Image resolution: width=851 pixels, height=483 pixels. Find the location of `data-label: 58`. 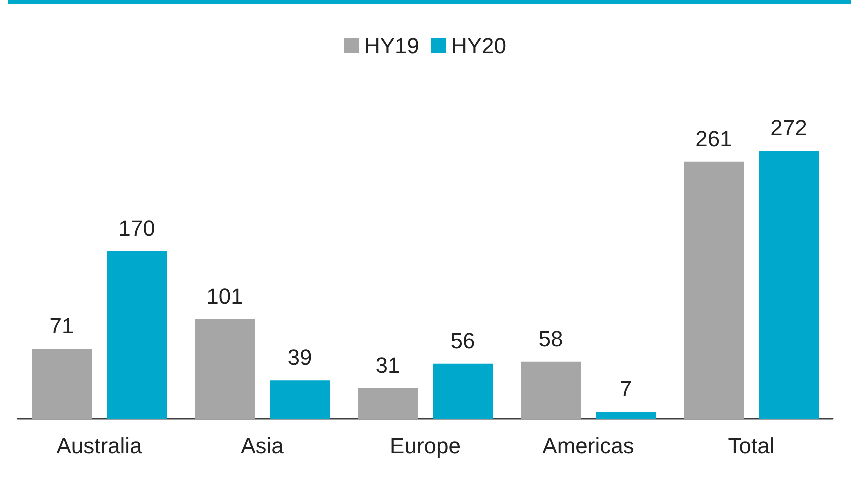

data-label: 58 is located at coordinates (551, 339).